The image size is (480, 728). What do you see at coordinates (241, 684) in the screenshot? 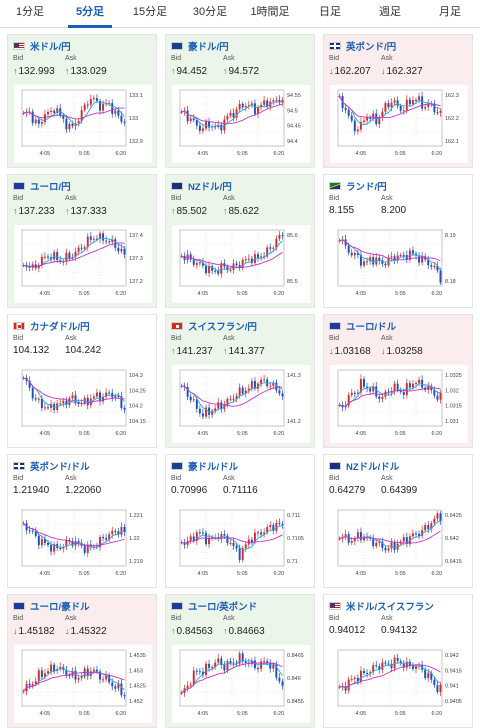
I see `mini-candlestick-chart: 0.8465 0.846 0.8455 4:05 5:05 6:20` at bounding box center [241, 684].